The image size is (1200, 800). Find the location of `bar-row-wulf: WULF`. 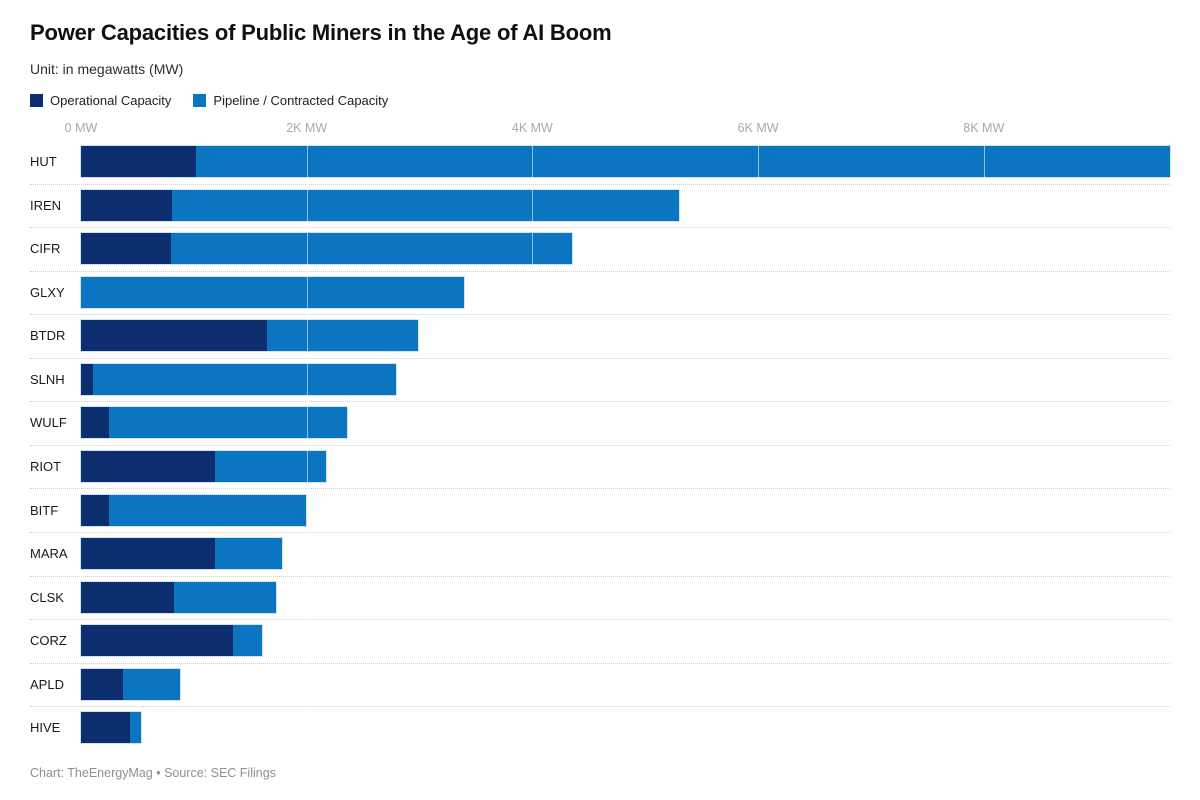

bar-row-wulf: WULF is located at coordinates (600, 426).